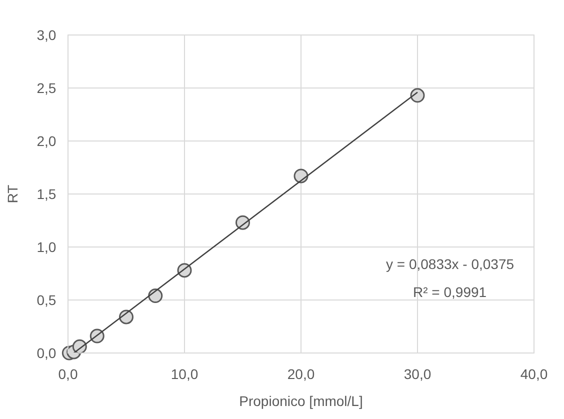 Image resolution: width=564 pixels, height=419 pixels. Describe the element at coordinates (534, 374) in the screenshot. I see `x-tick-label: 40,0` at that location.